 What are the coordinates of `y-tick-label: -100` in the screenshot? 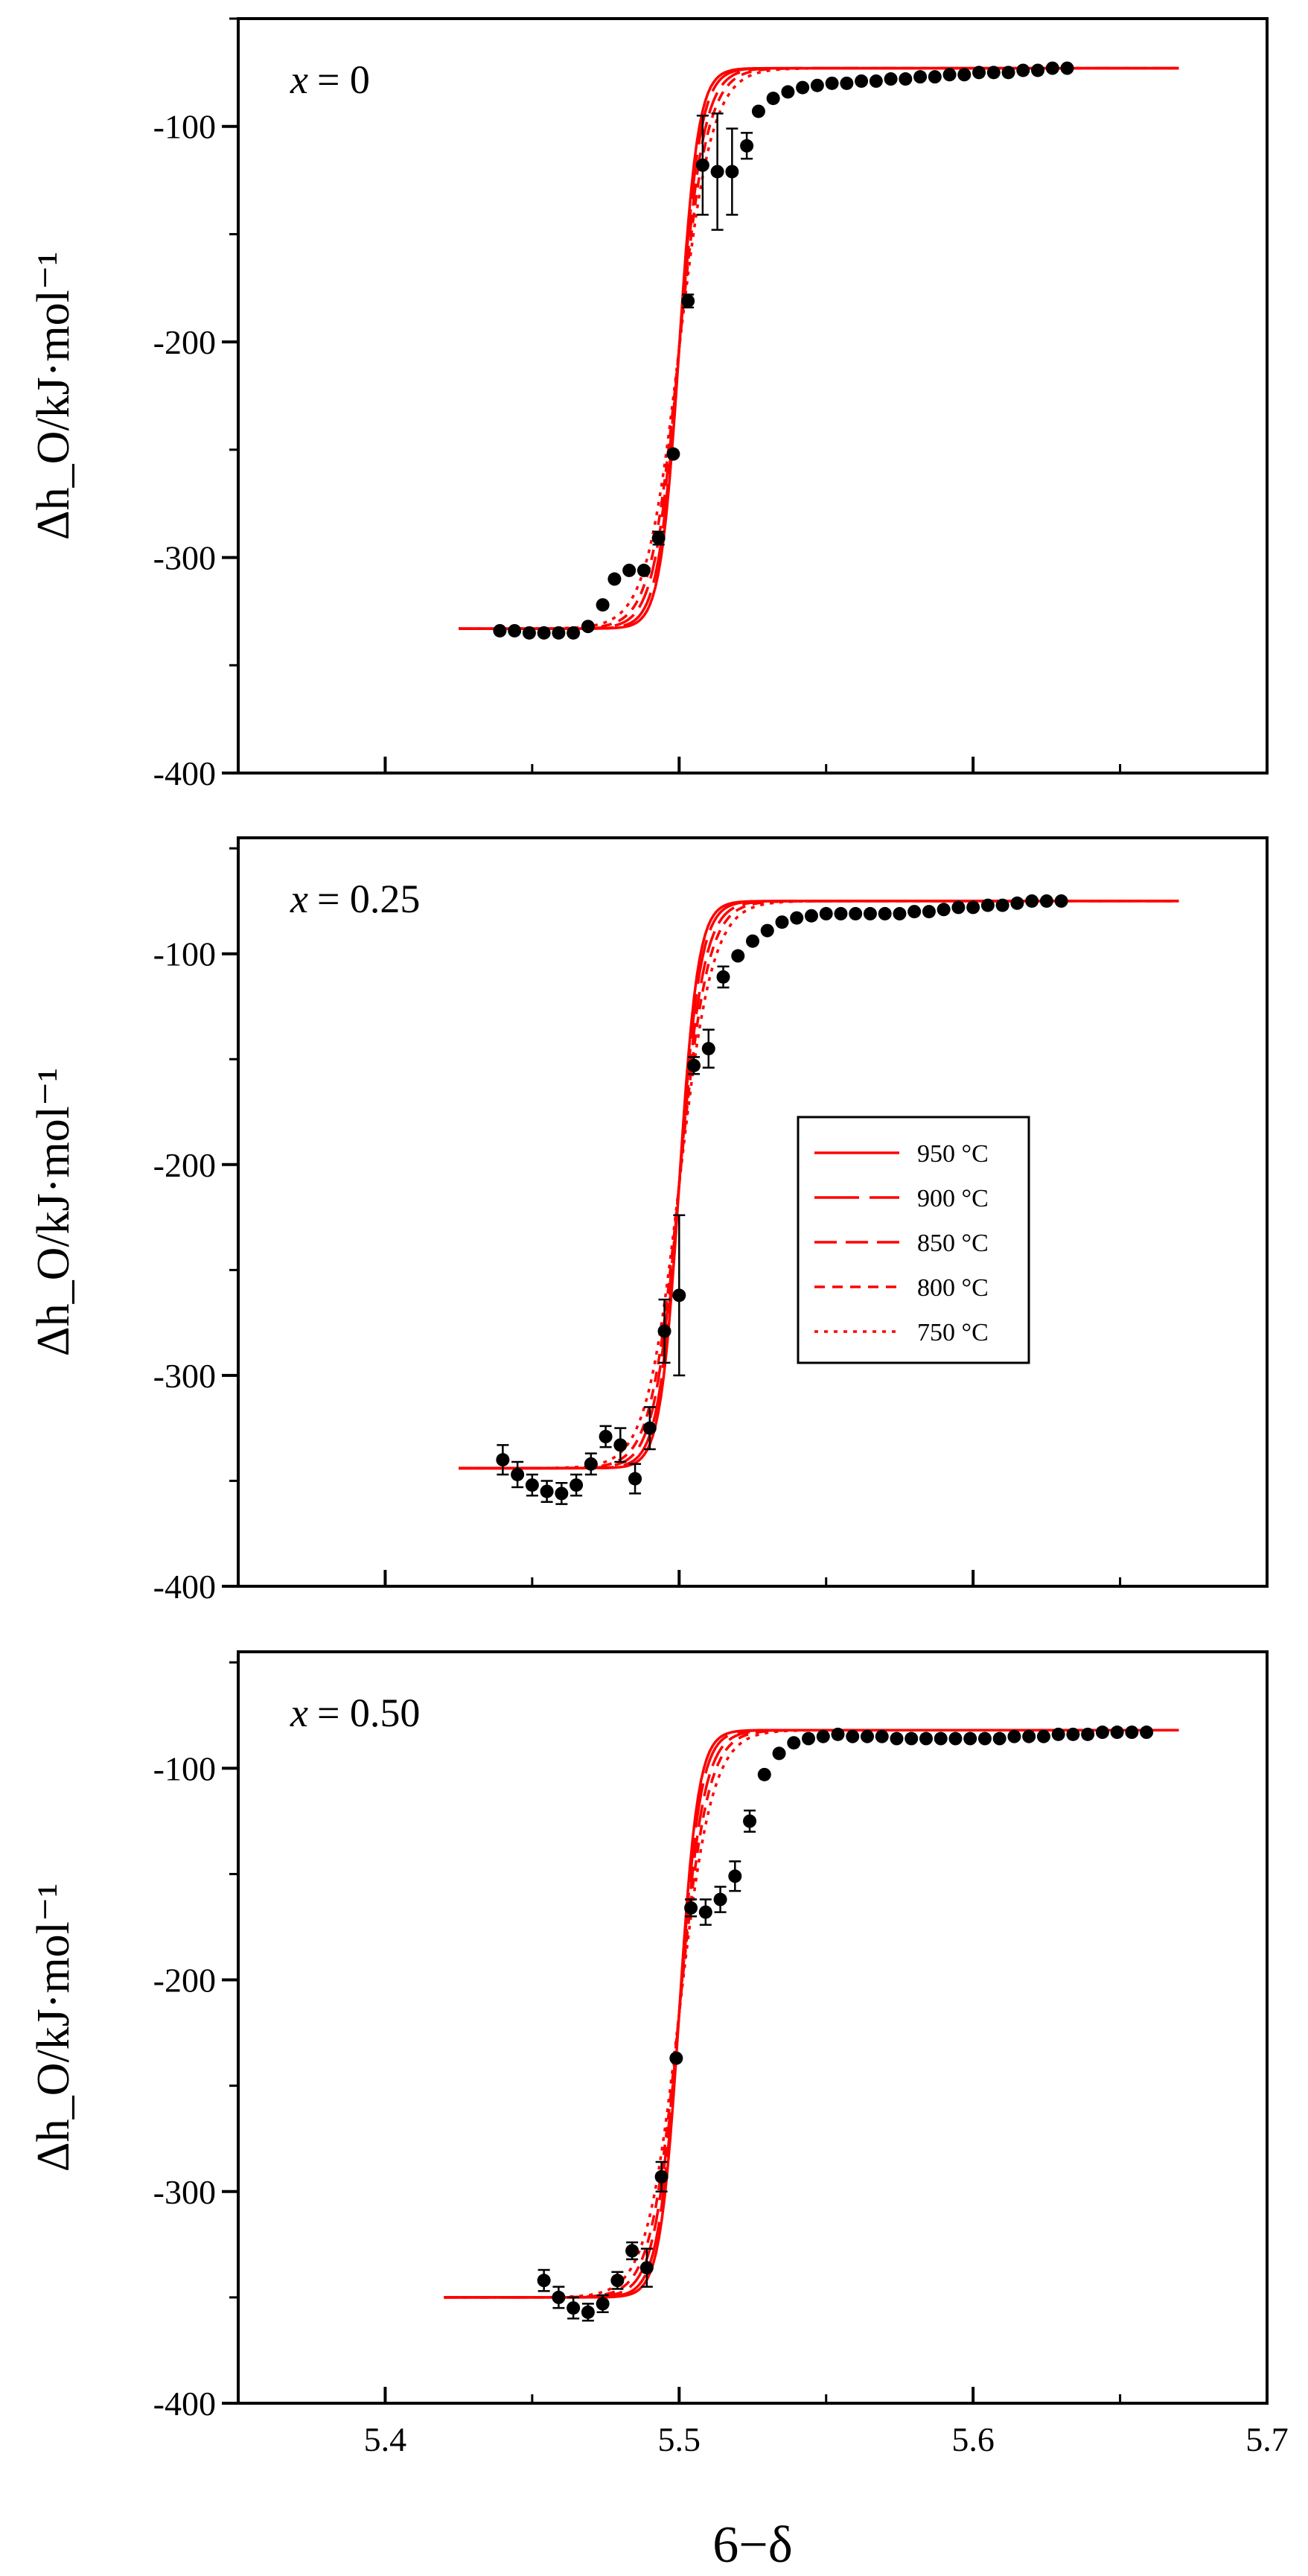 It's located at (184, 954).